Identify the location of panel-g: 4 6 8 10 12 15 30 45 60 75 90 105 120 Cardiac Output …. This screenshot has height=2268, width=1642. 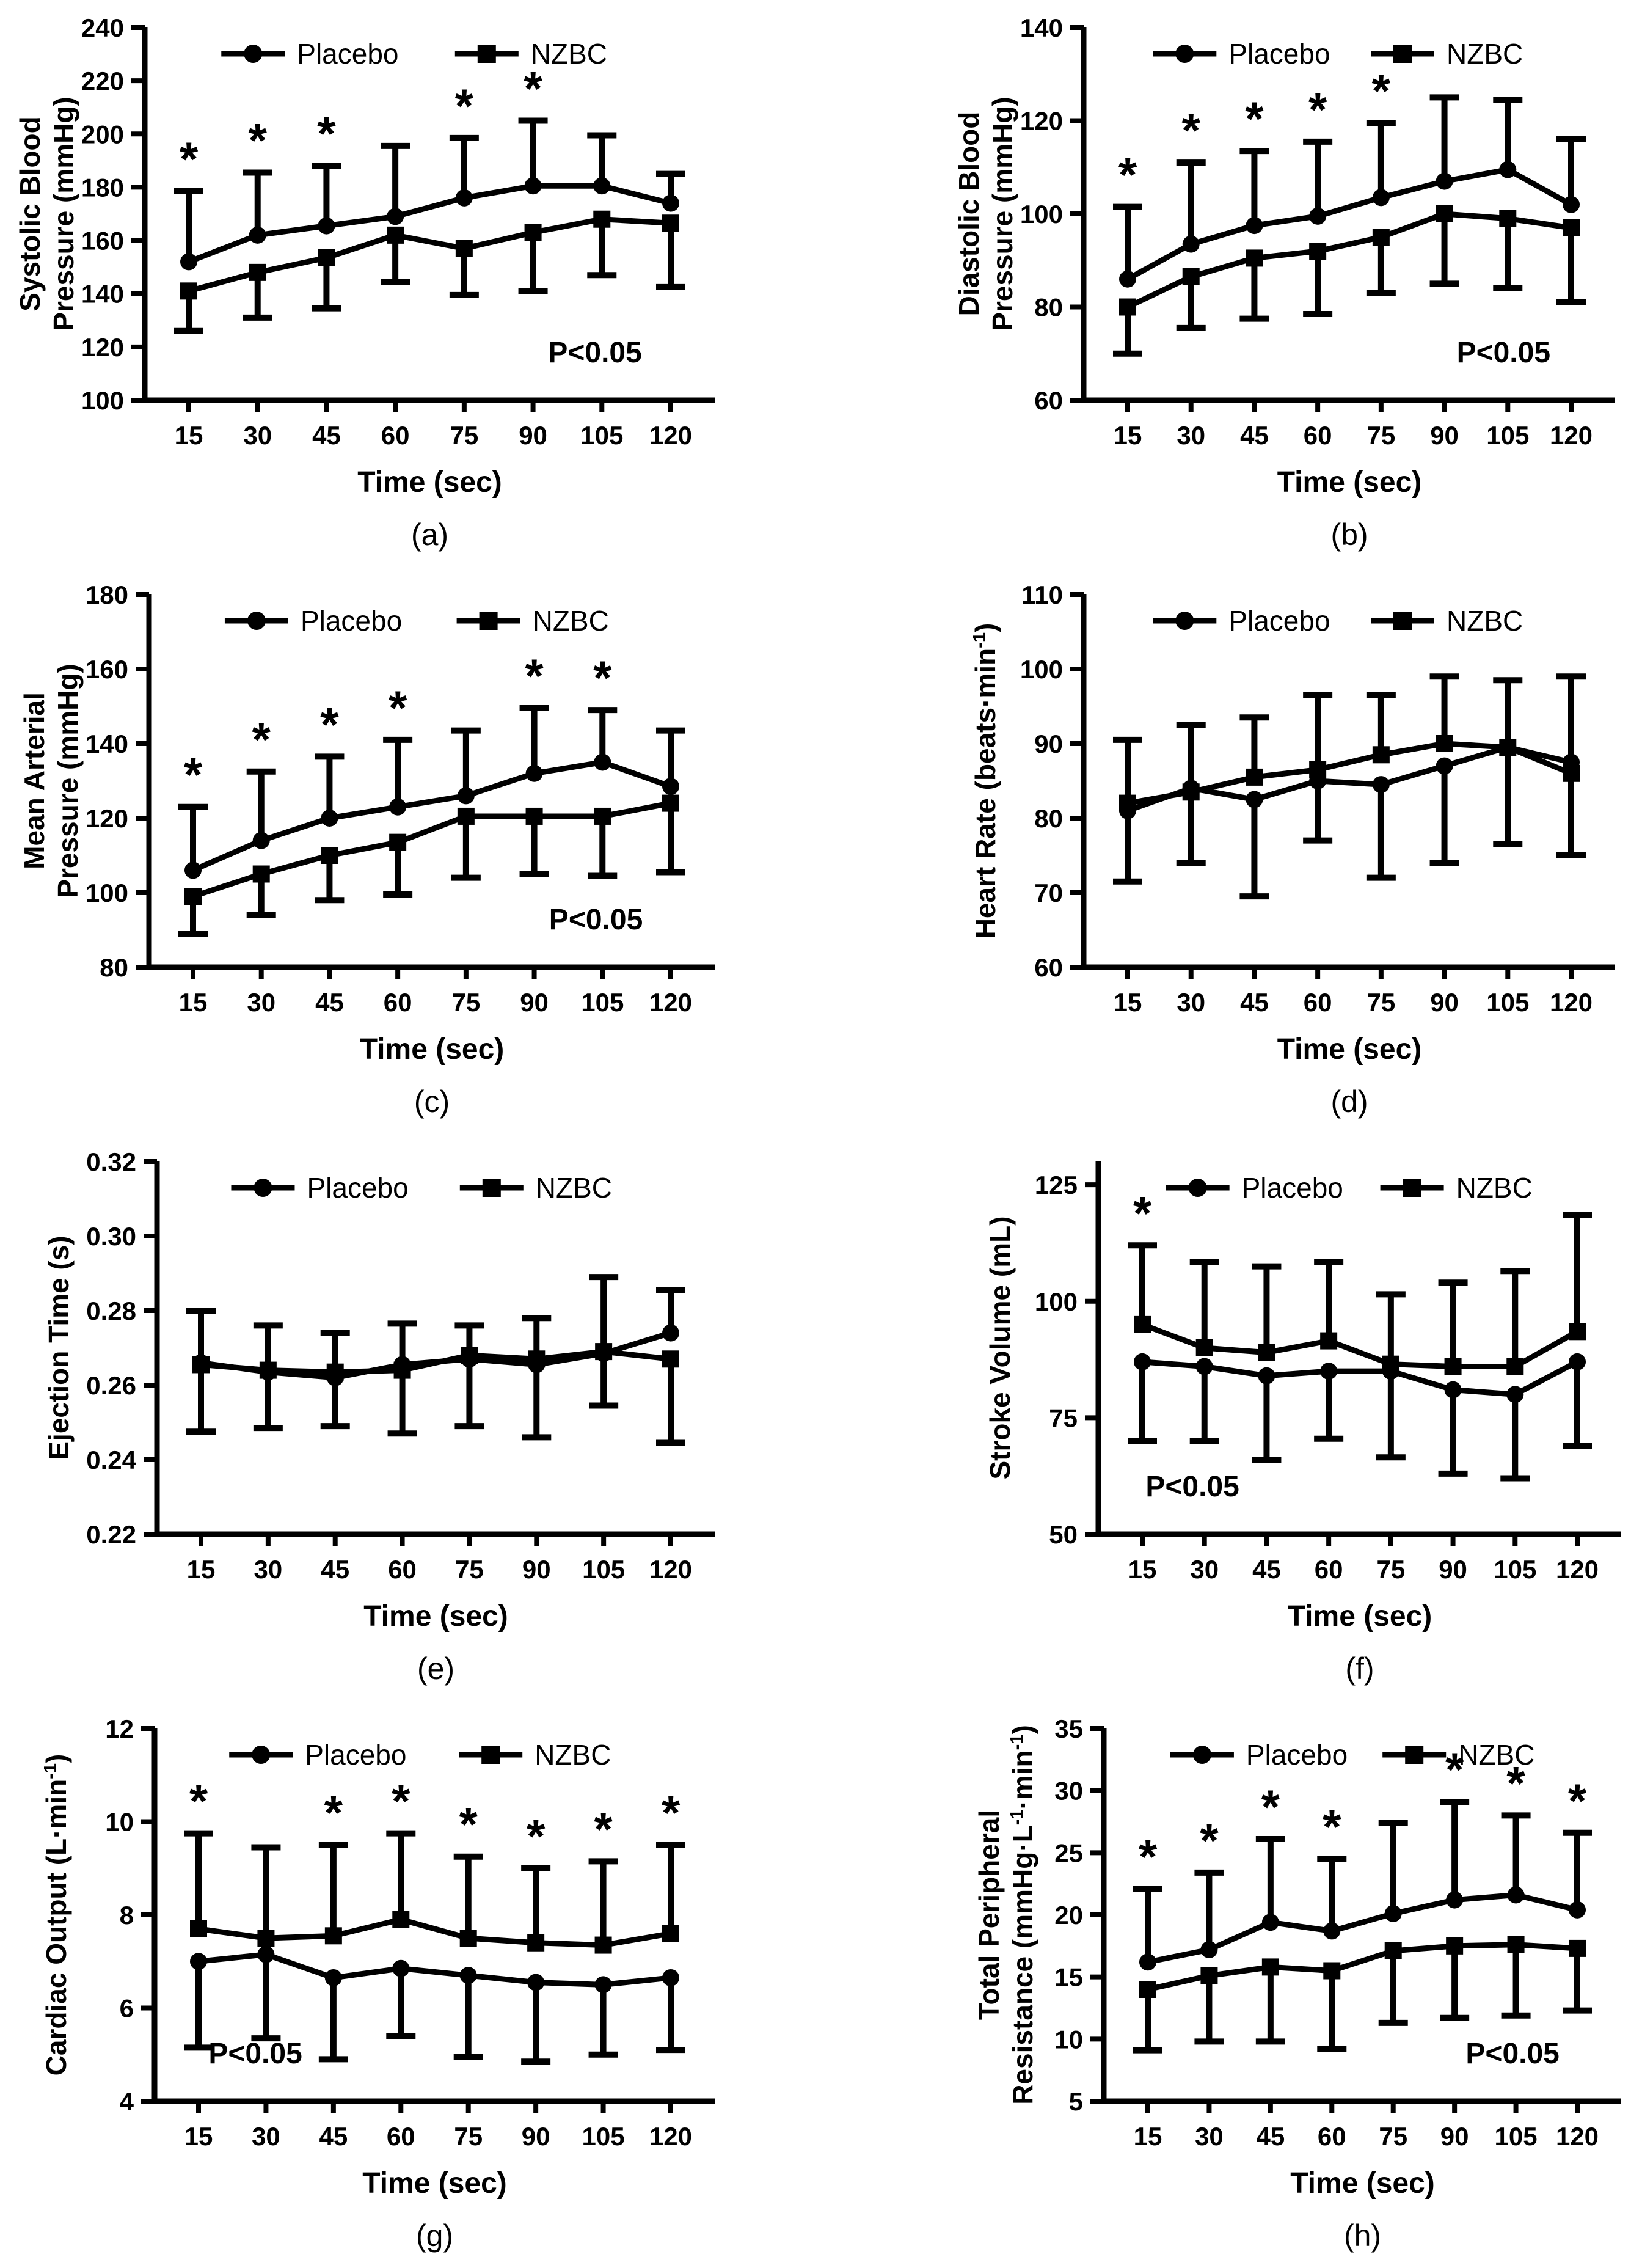
(410, 1984).